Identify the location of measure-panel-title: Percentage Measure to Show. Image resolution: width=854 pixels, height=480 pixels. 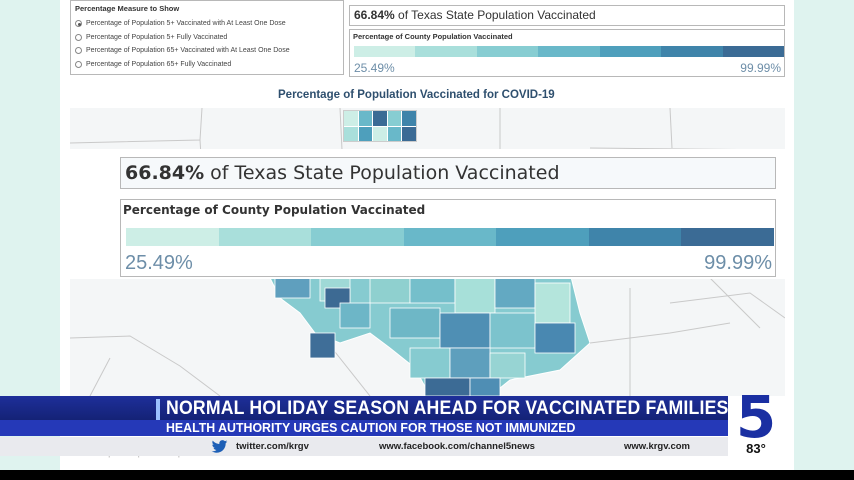
(127, 8).